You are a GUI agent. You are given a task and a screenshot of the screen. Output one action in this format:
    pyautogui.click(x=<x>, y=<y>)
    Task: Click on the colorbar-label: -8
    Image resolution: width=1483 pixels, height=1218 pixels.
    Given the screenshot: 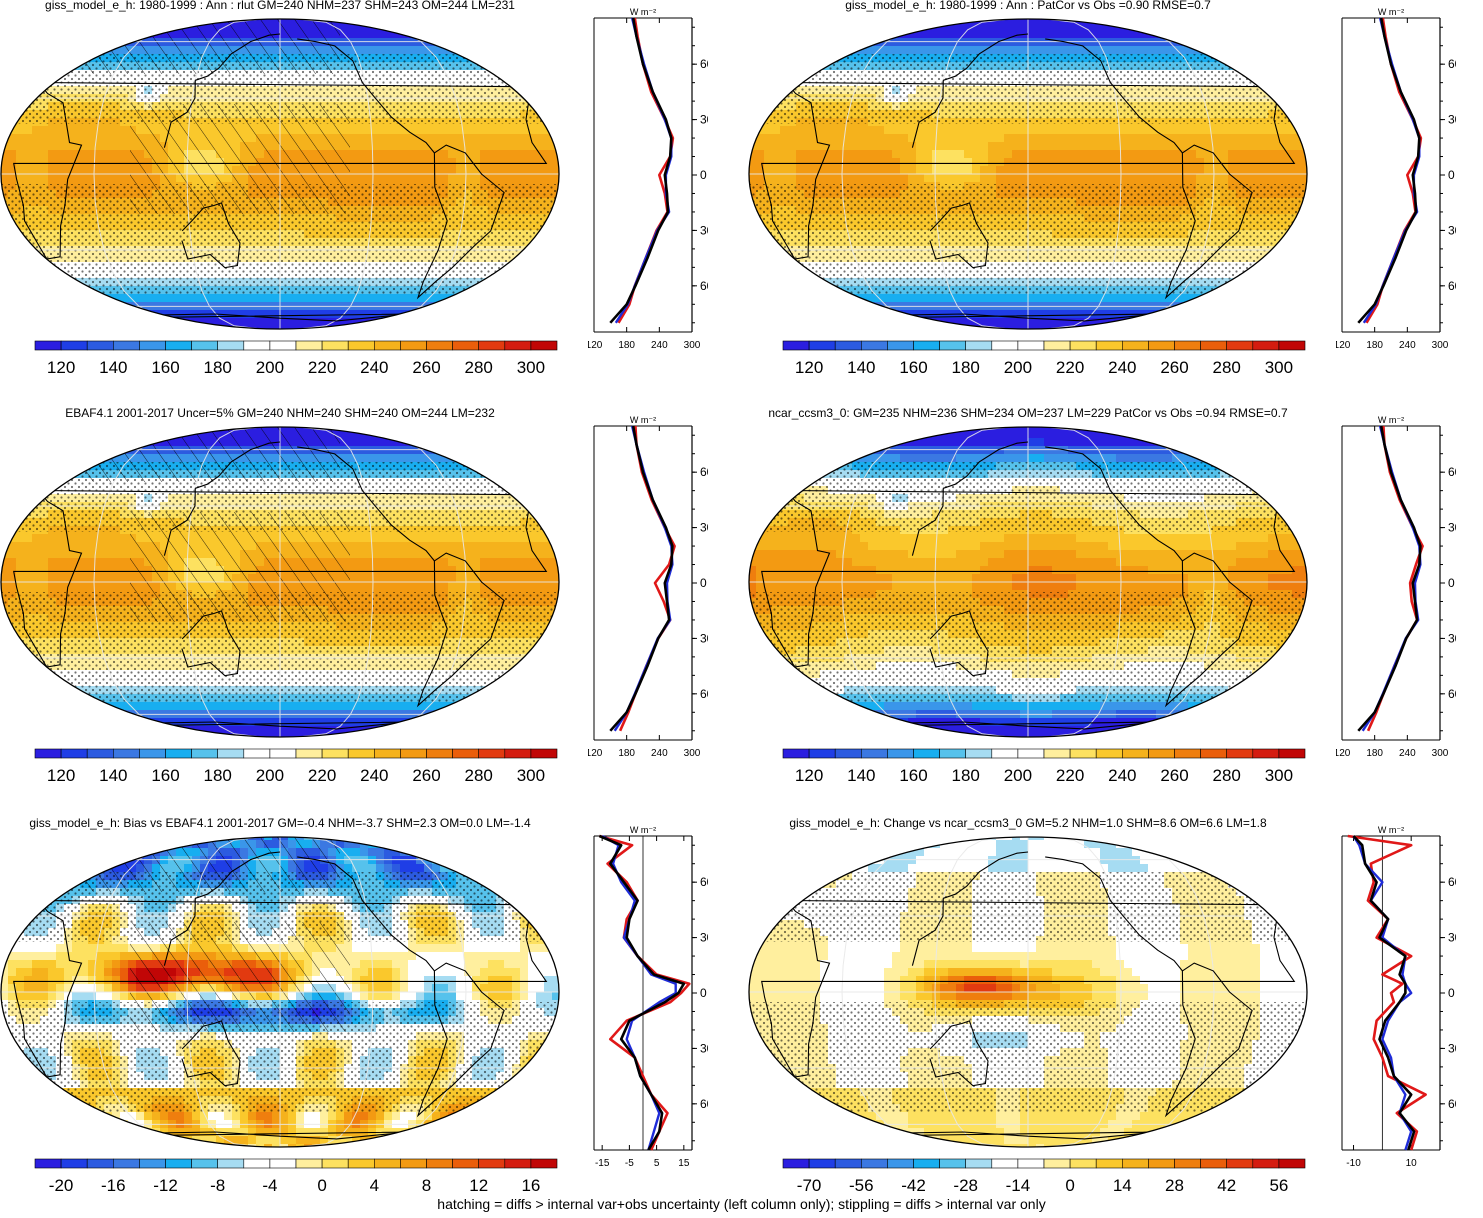 What is the action you would take?
    pyautogui.click(x=217, y=1185)
    